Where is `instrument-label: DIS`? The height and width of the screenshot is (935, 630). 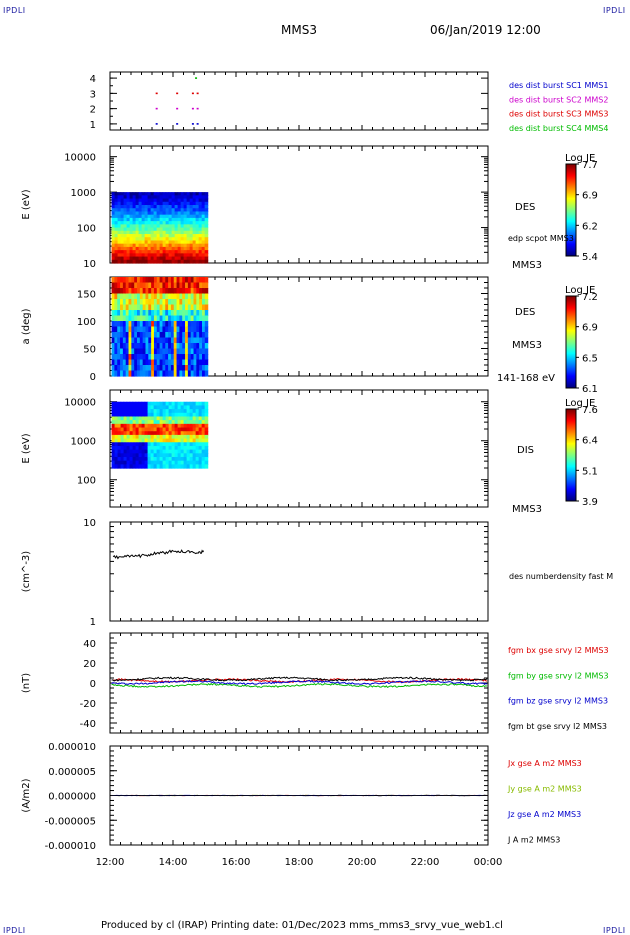 instrument-label: DIS is located at coordinates (525, 450).